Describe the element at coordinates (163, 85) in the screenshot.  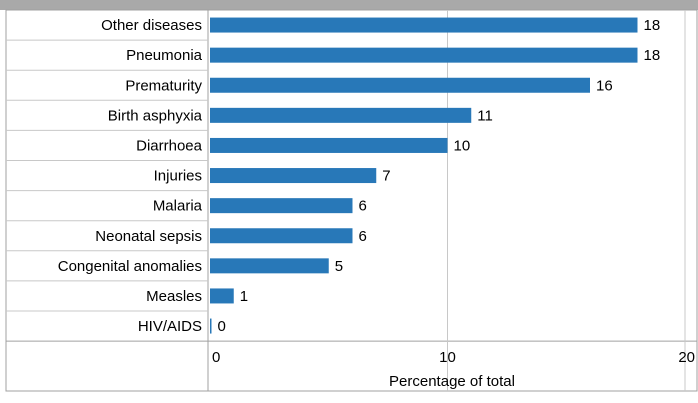
I see `category-label: Prematurity` at that location.